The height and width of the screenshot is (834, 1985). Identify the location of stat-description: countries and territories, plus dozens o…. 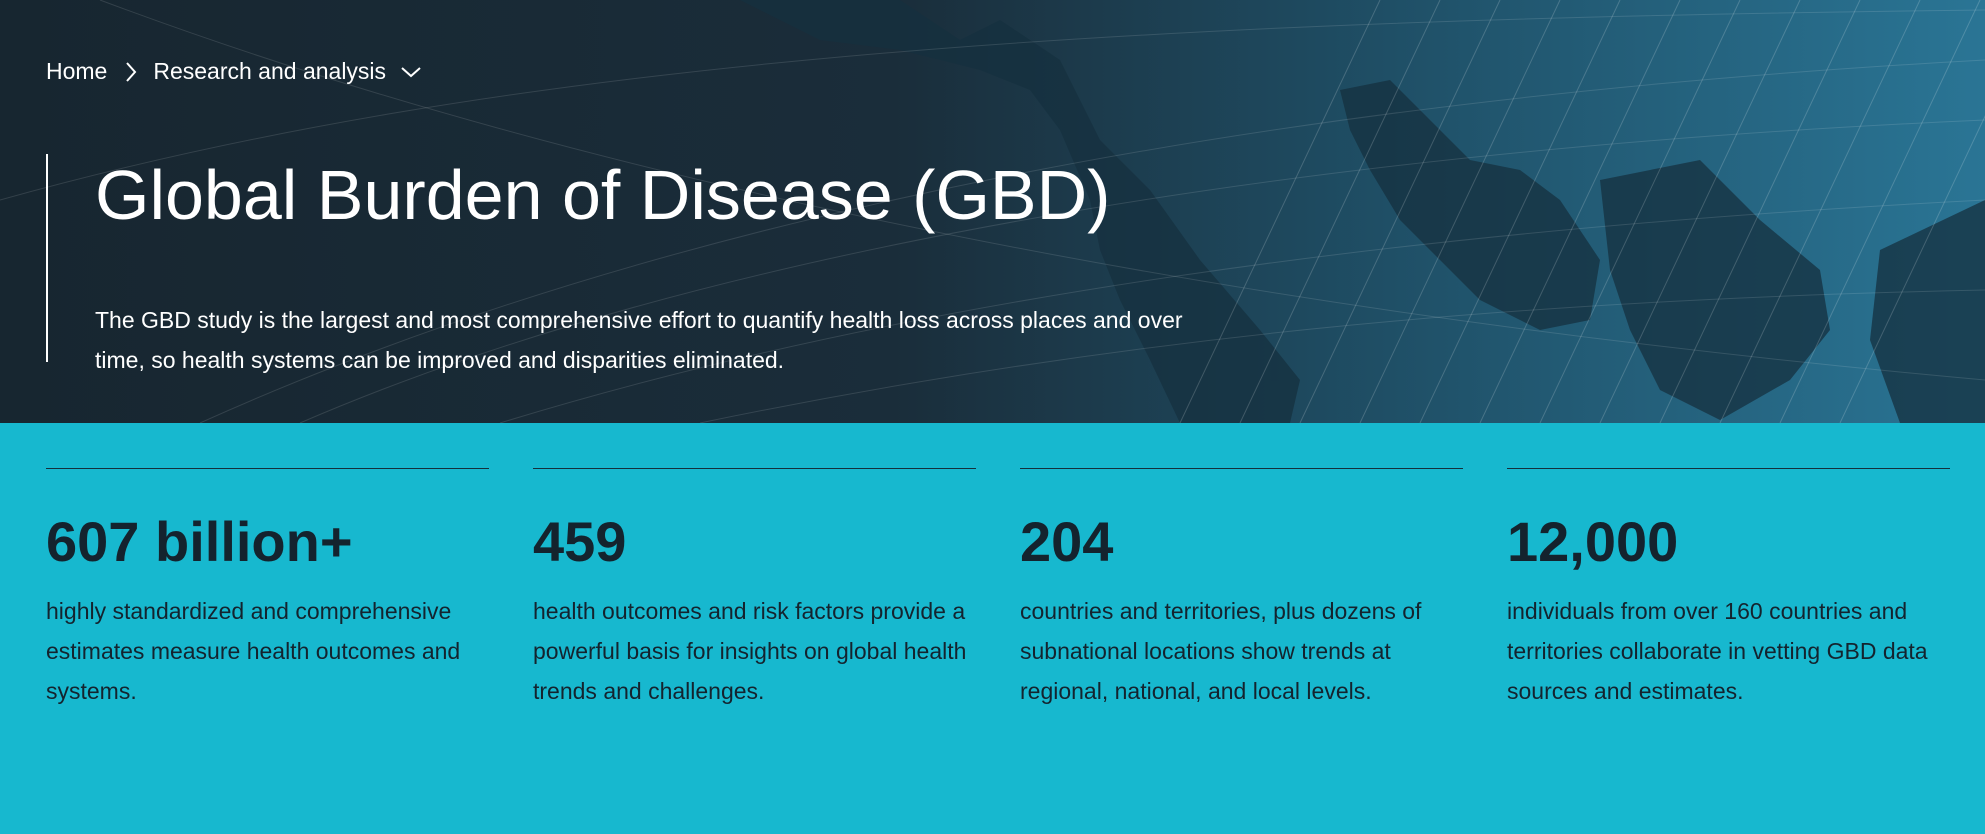
(1221, 650).